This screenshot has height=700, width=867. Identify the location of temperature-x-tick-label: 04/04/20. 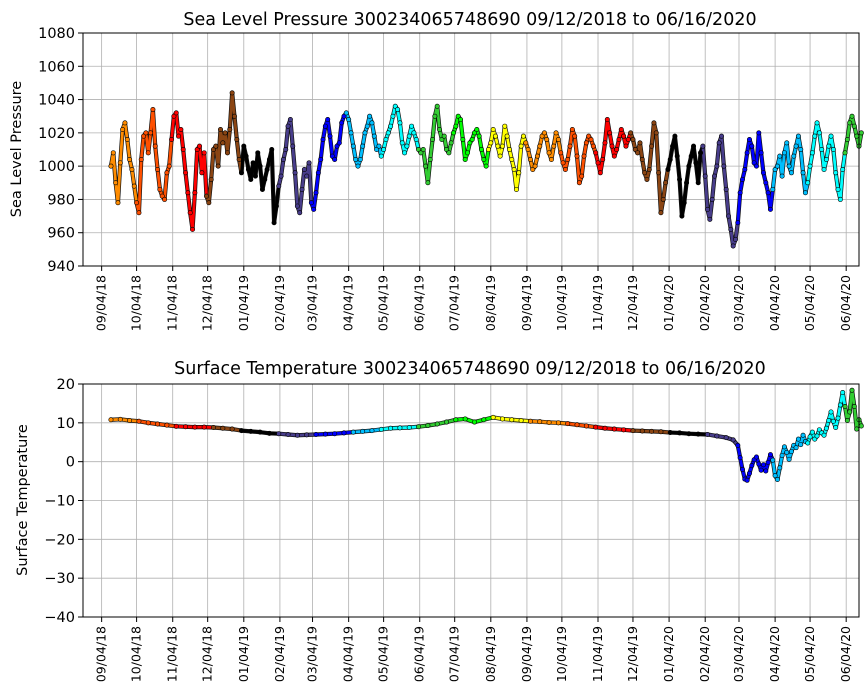
(774, 654).